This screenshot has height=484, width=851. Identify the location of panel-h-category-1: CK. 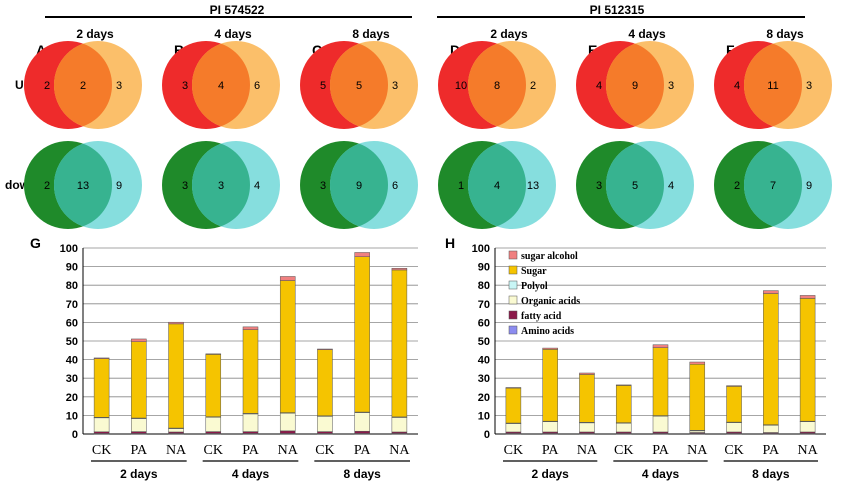
(513, 450).